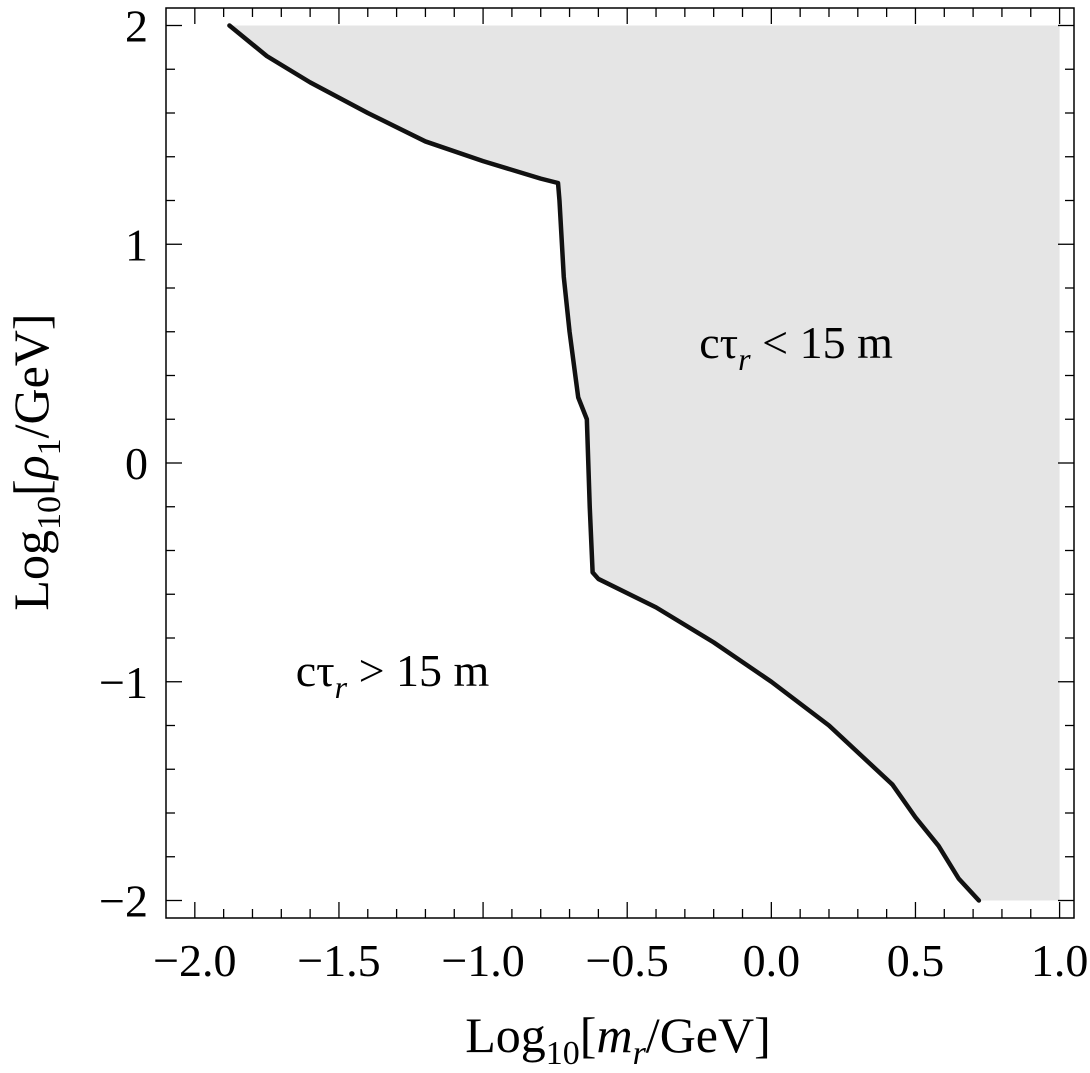 The image size is (1090, 1073). I want to click on x-tick-label: −2.0, so click(194, 960).